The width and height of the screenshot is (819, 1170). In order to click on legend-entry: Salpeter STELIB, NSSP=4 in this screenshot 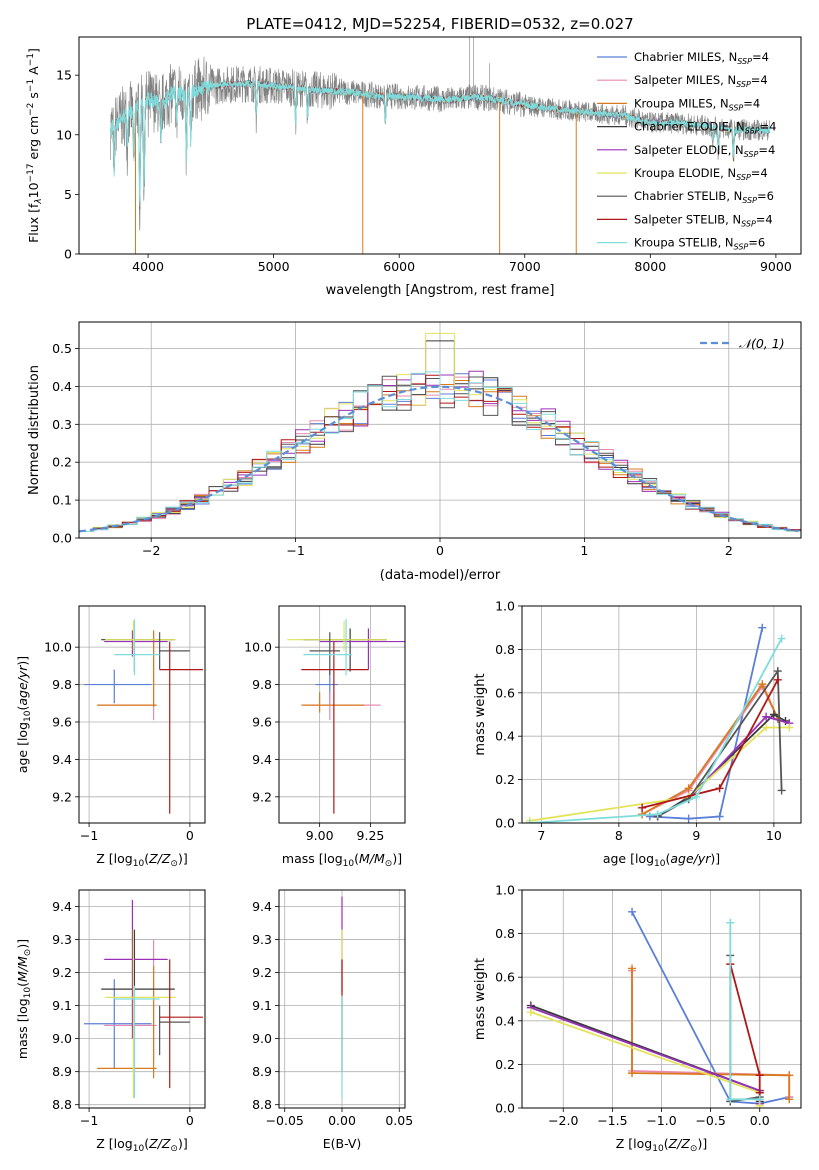, I will do `click(703, 220)`.